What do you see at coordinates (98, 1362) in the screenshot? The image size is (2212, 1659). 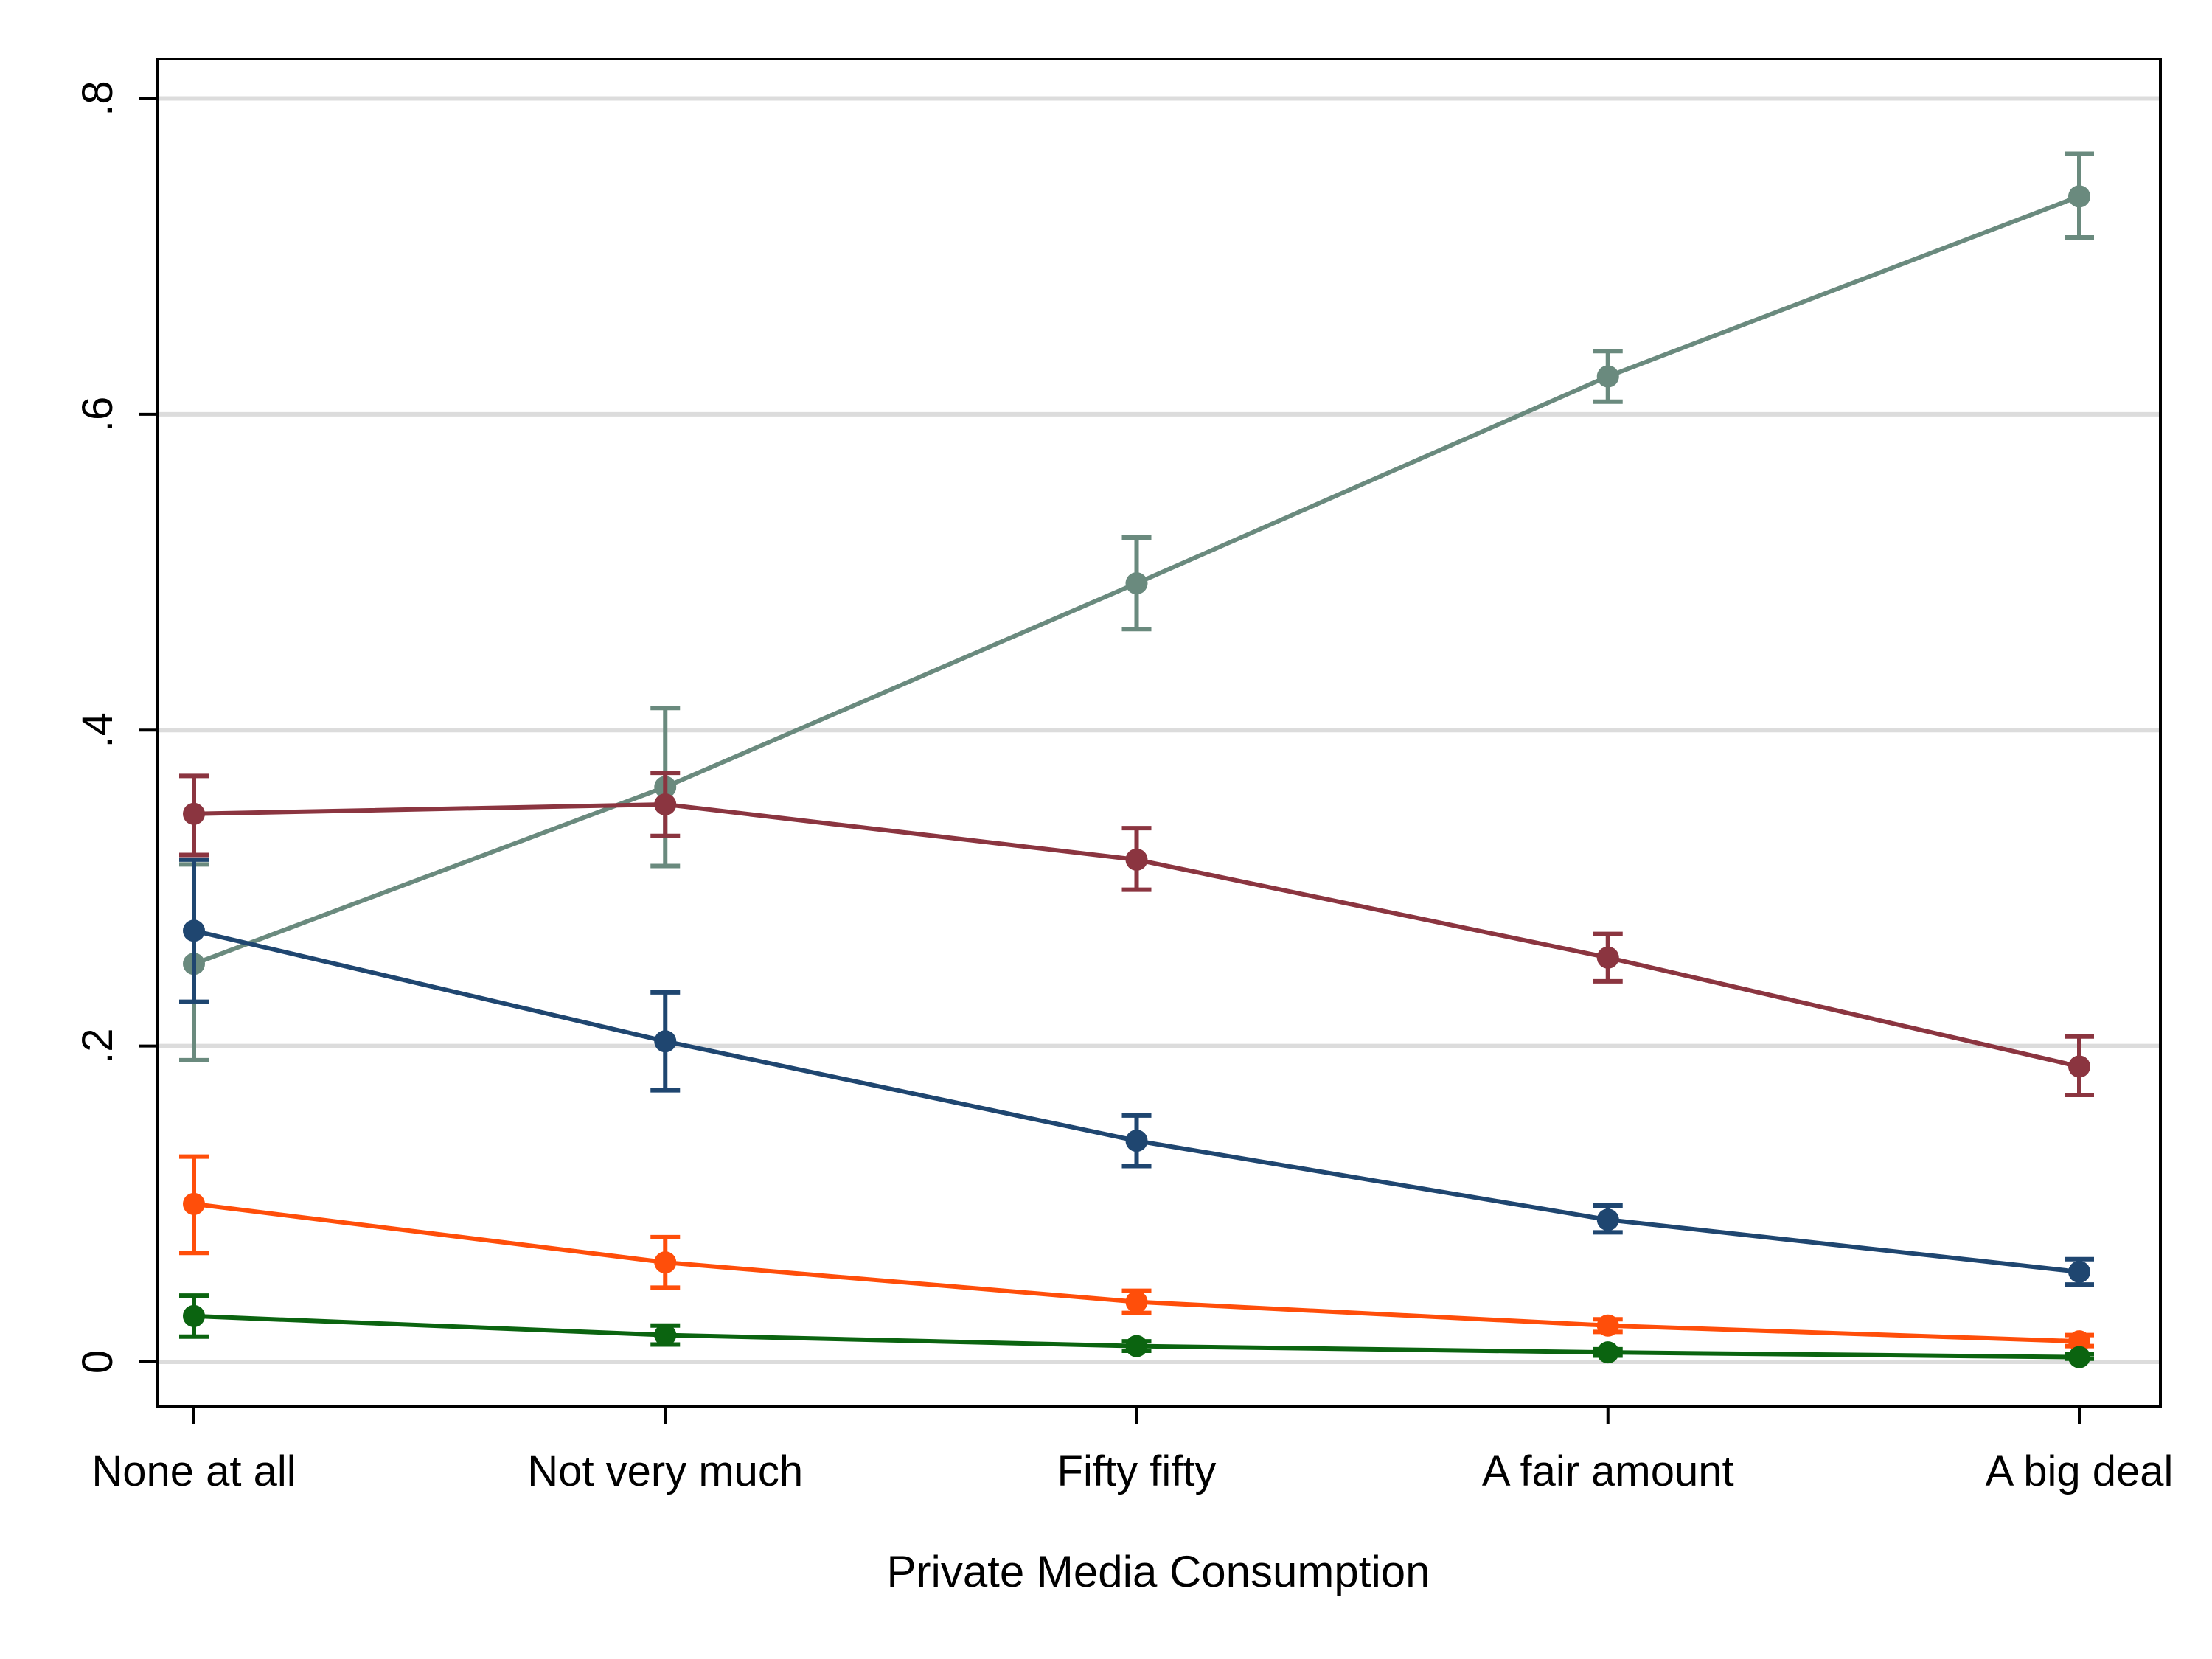 I see `y-tick-label: 0` at bounding box center [98, 1362].